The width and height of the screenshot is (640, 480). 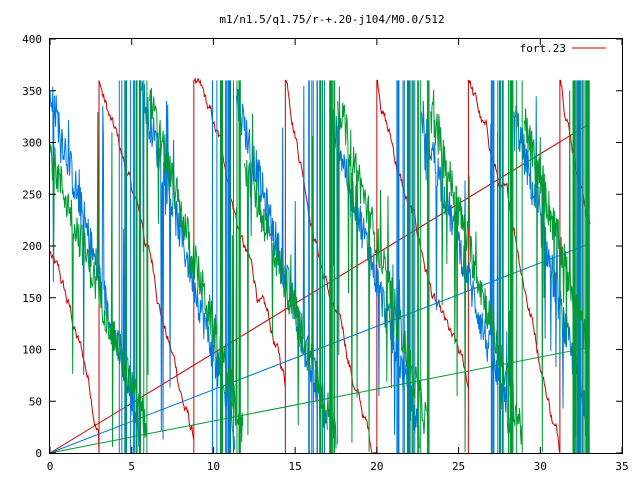 What do you see at coordinates (38, 453) in the screenshot?
I see `y-tick-label: 0` at bounding box center [38, 453].